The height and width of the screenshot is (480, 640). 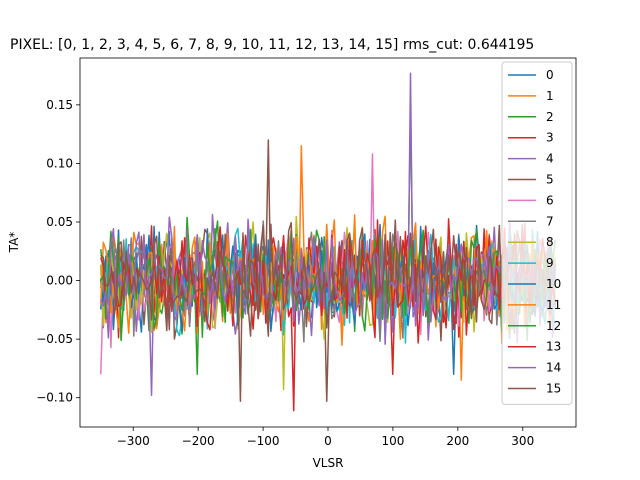 I want to click on legend-label: 13, so click(x=553, y=347).